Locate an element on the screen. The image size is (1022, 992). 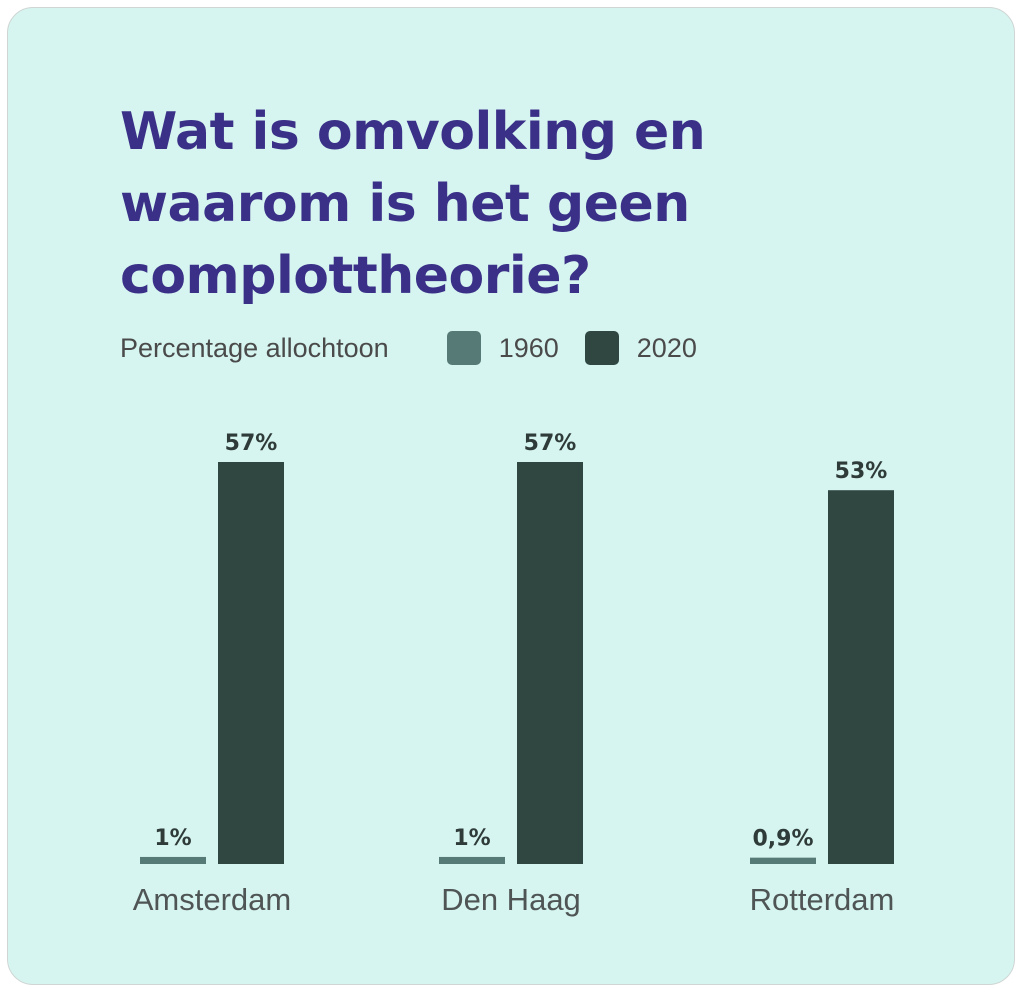
legend-item-1960: 1960 is located at coordinates (502, 348).